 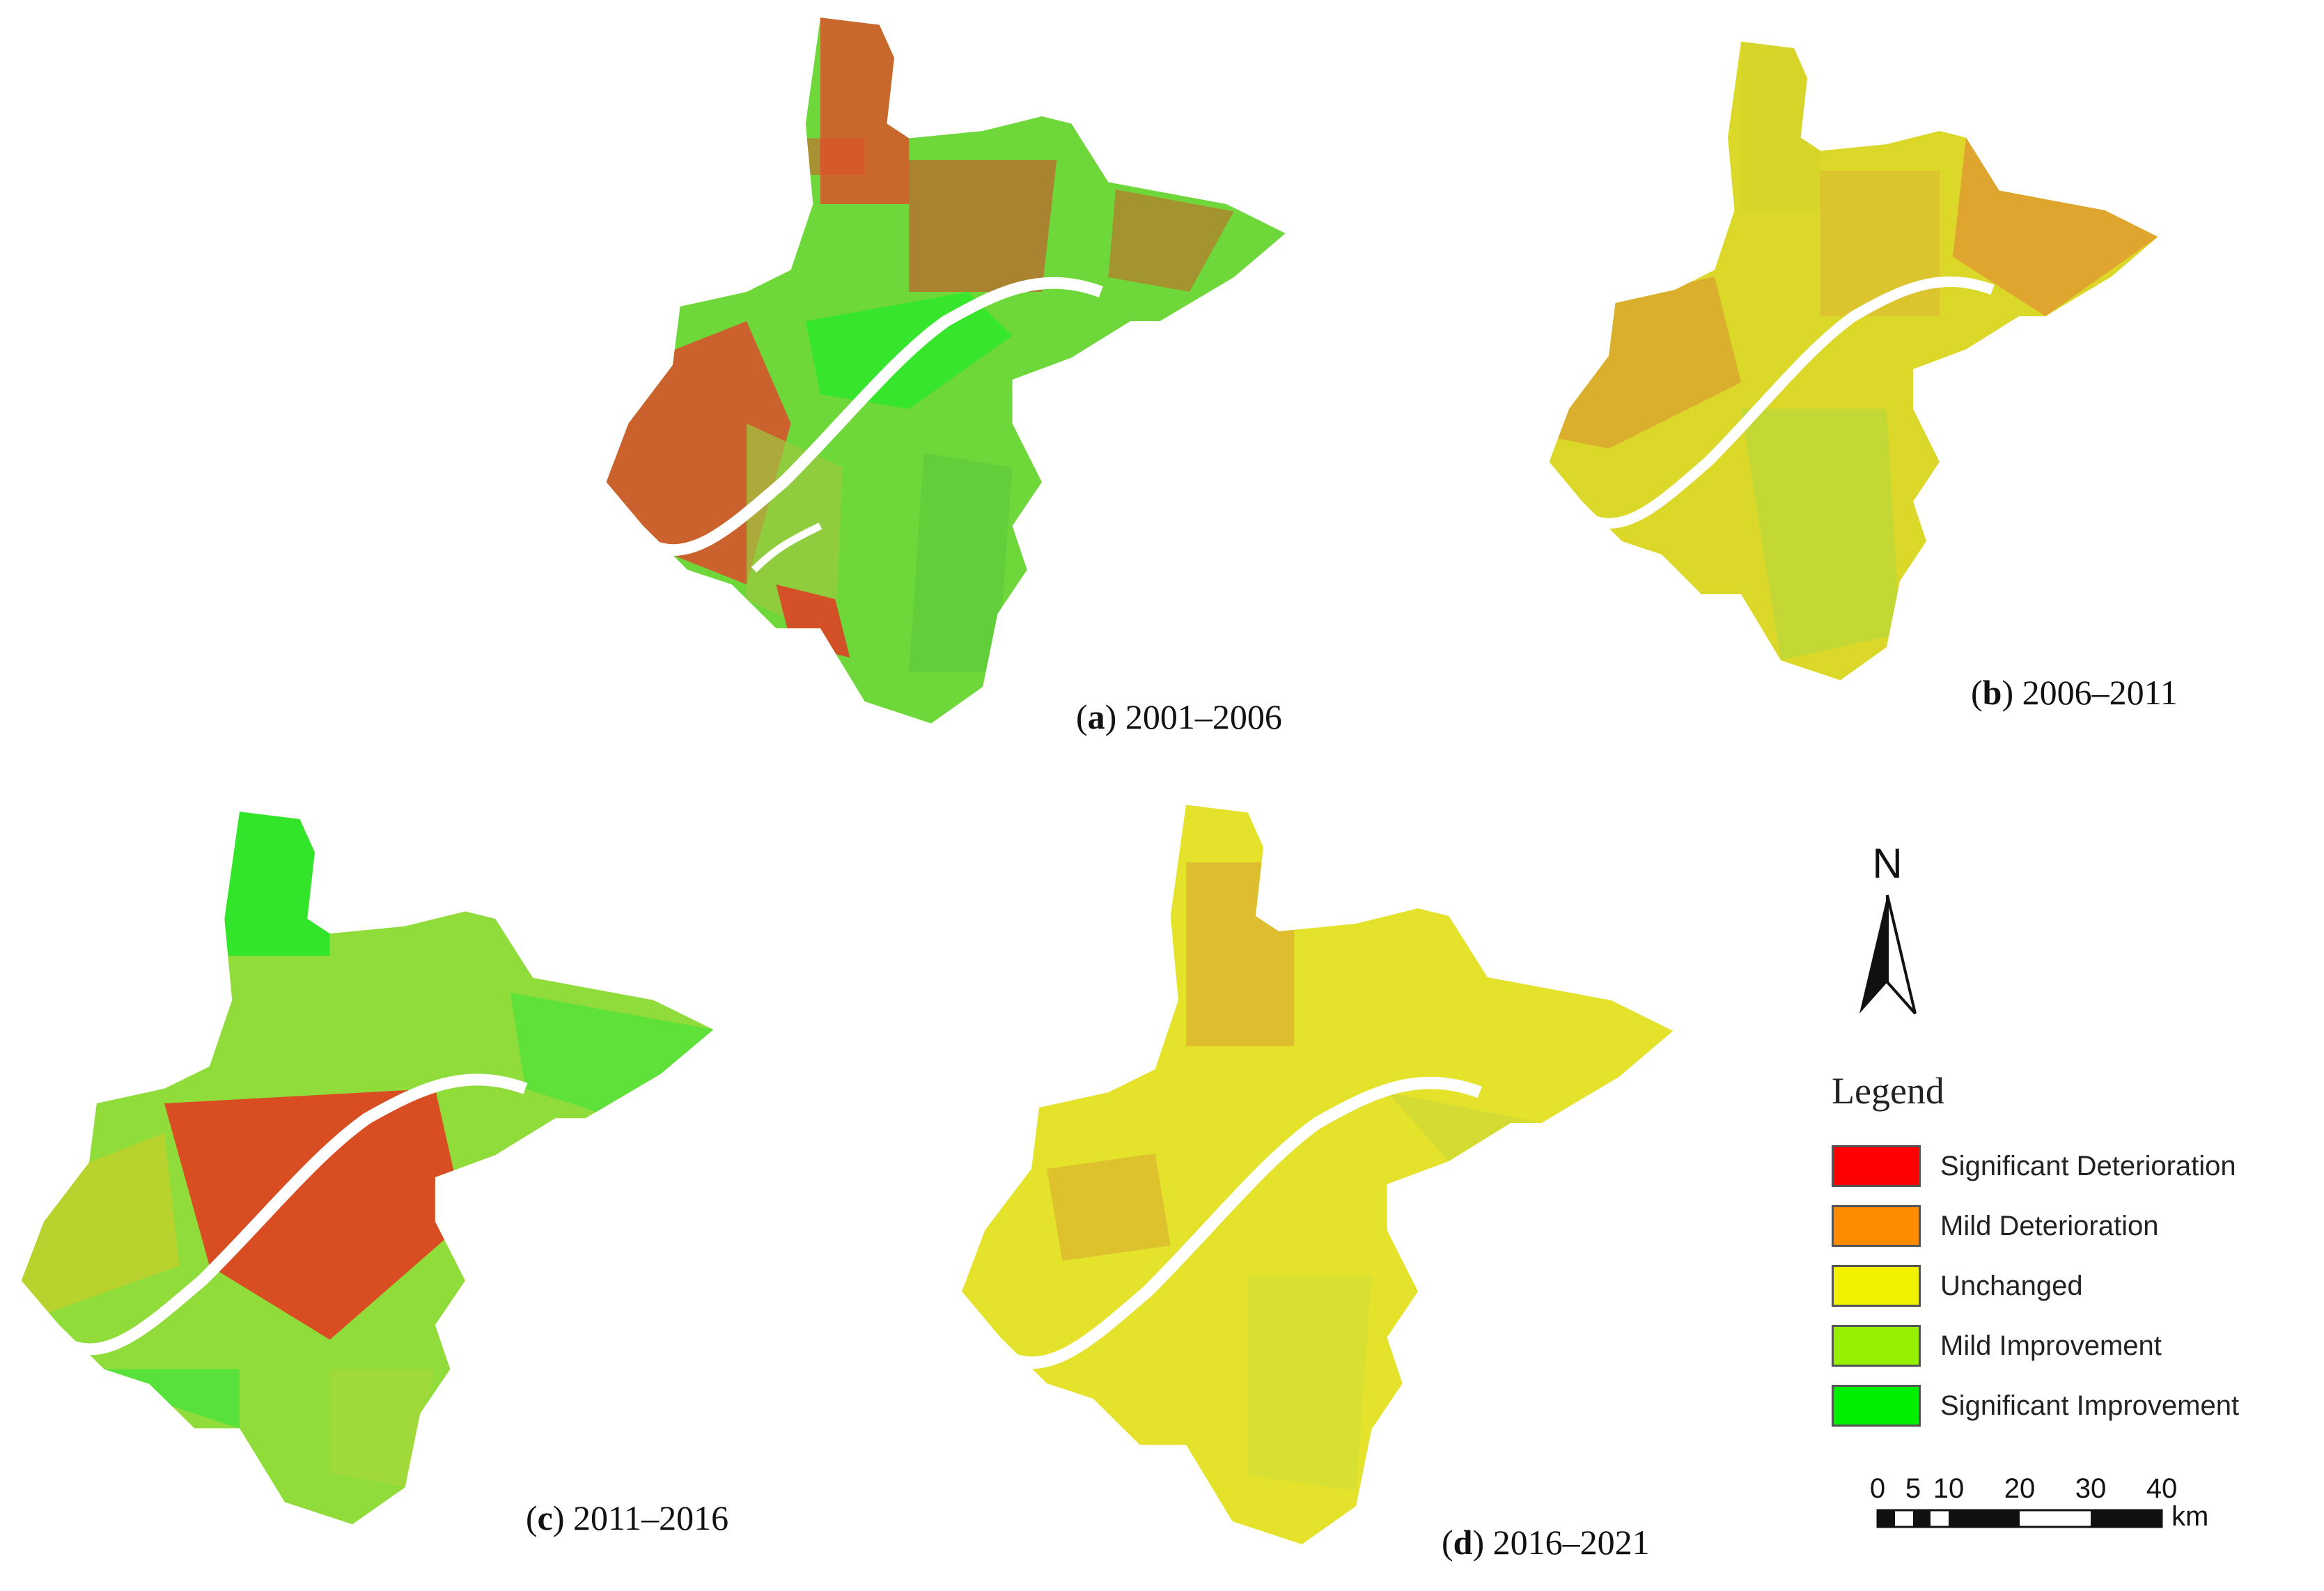 I want to click on scale-tick-5: 5, so click(x=1913, y=1489).